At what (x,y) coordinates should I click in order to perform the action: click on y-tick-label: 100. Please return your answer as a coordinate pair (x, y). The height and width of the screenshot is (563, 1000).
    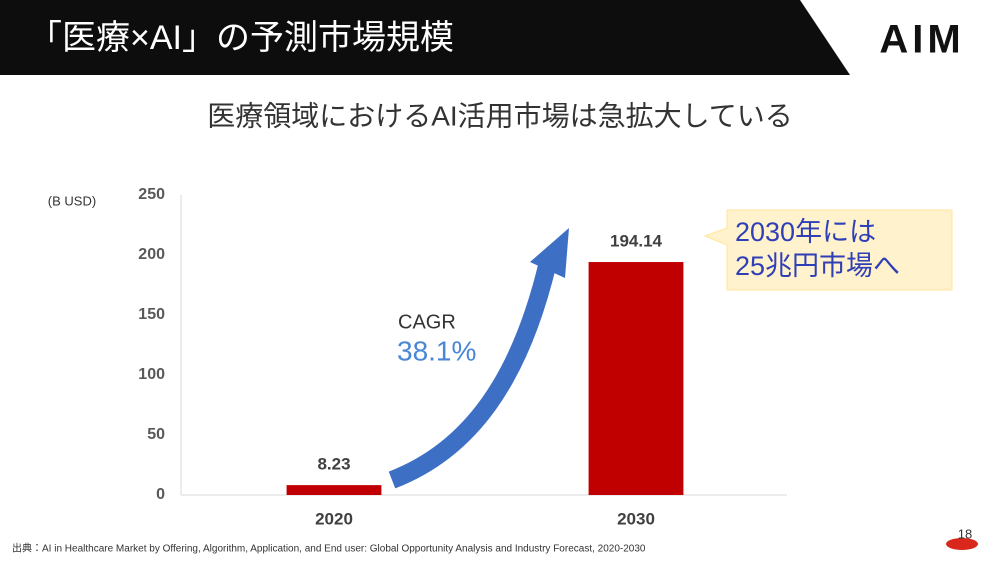
    Looking at the image, I should click on (151, 374).